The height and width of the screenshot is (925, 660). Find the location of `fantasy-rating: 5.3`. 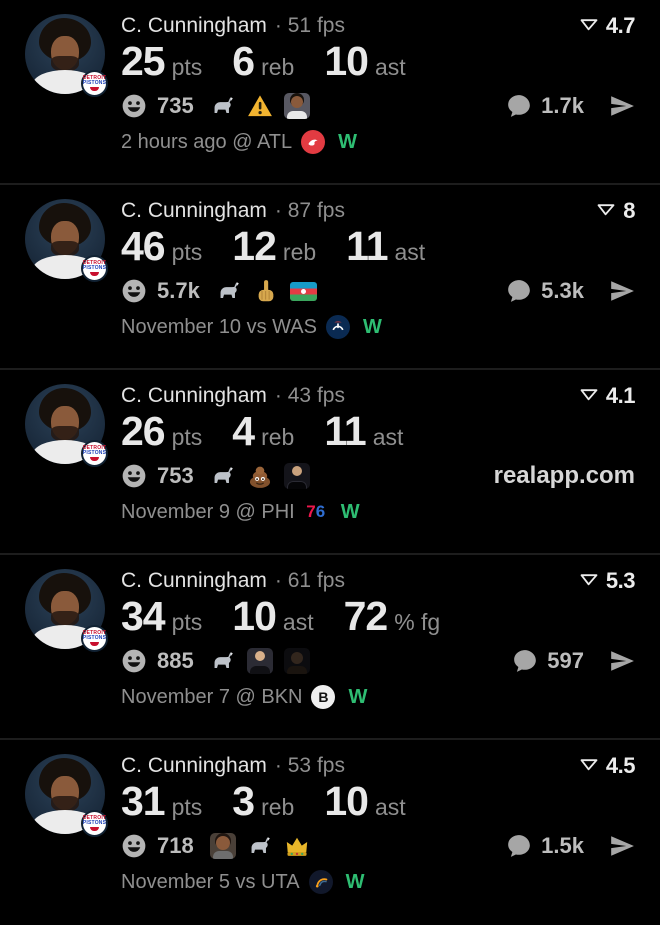

fantasy-rating: 5.3 is located at coordinates (607, 581).